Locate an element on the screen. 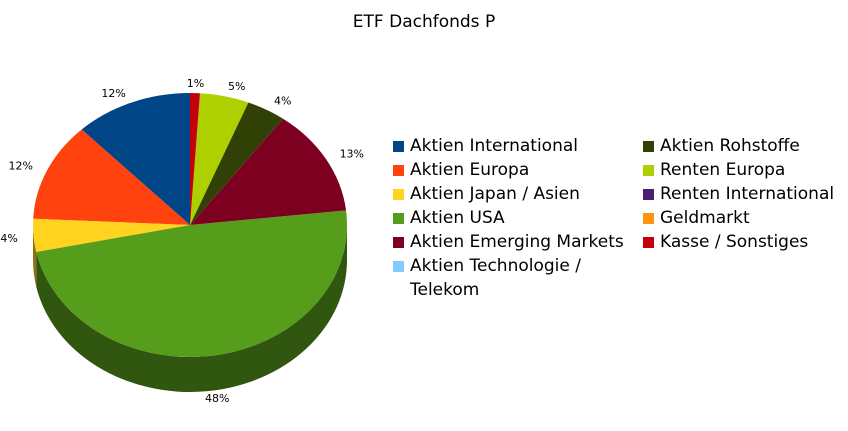  legend-label: Aktien Emerging Markets is located at coordinates (517, 242).